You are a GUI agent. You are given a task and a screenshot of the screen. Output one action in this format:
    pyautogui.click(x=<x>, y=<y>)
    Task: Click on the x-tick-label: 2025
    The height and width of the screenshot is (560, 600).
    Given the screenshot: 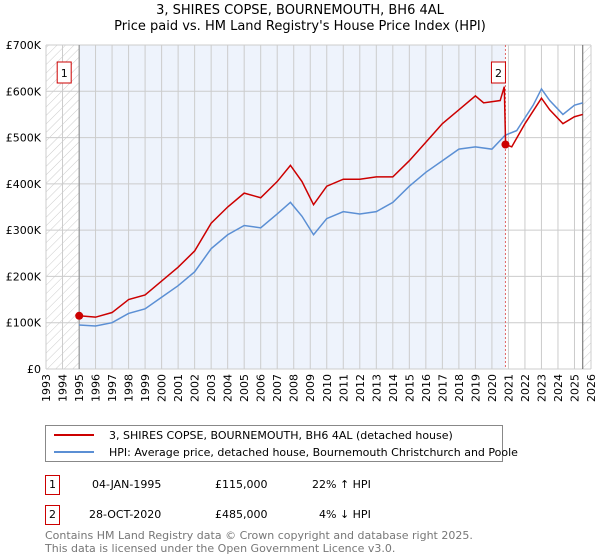 What is the action you would take?
    pyautogui.click(x=574, y=388)
    